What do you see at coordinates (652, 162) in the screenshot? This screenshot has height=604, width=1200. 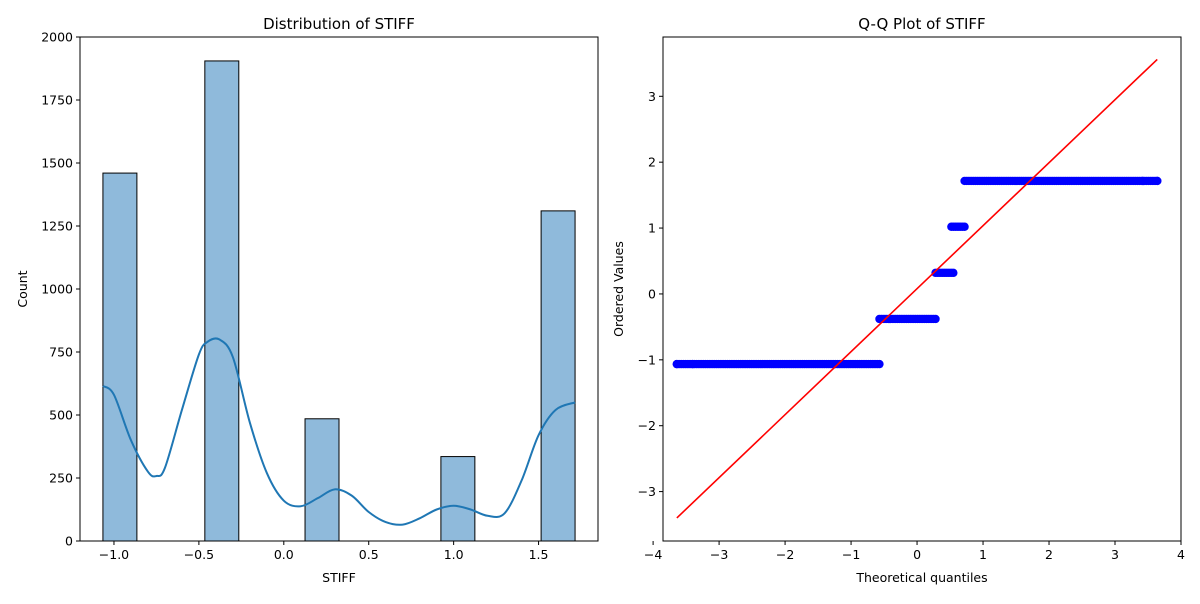 I see `qq-y-tick-label: 2` at bounding box center [652, 162].